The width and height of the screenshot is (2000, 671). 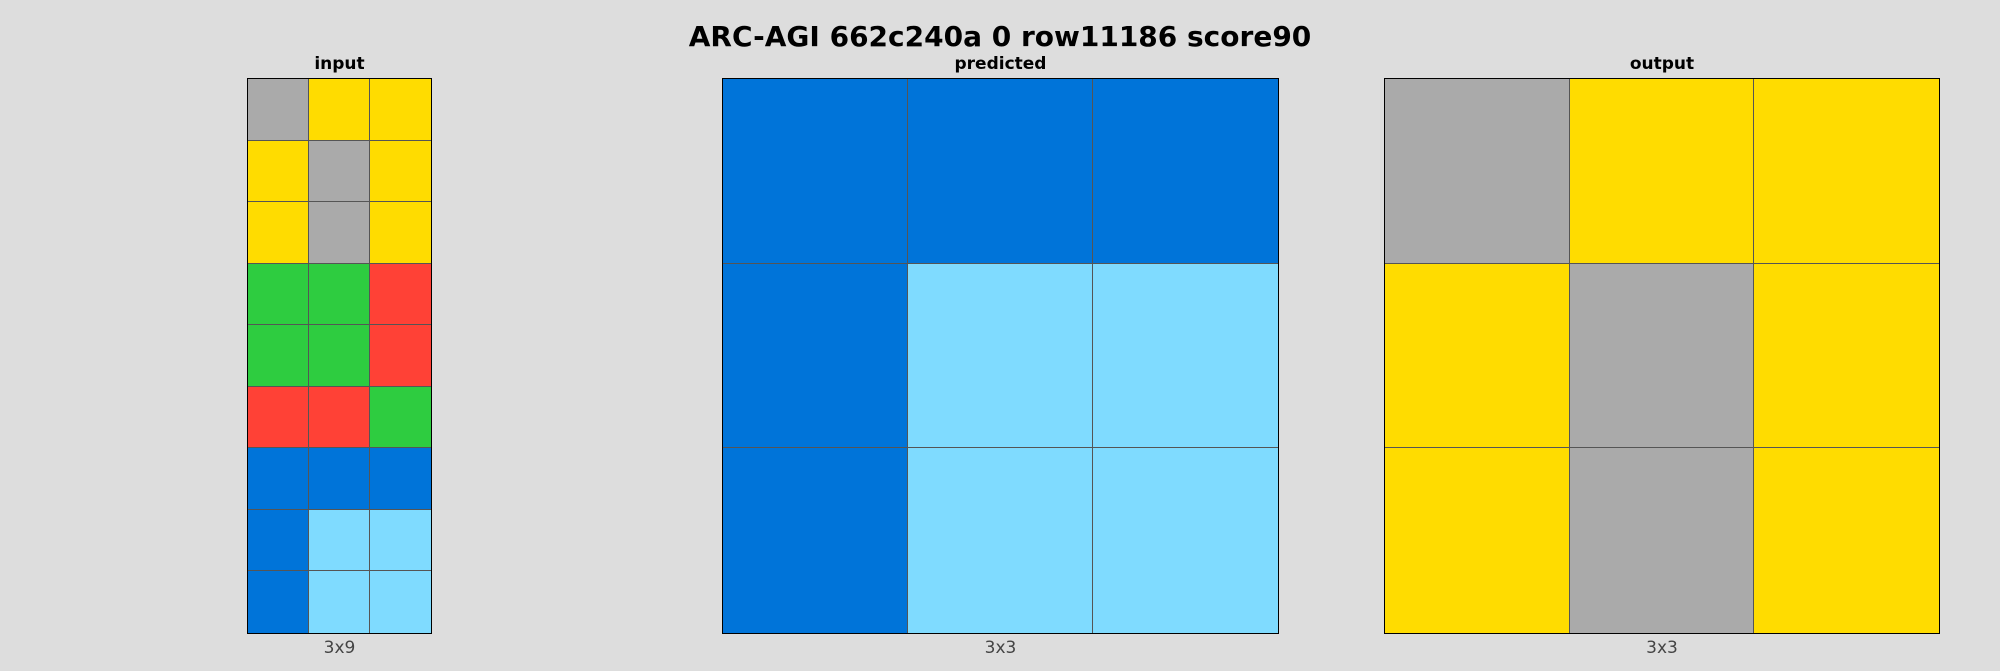 I want to click on output-grid-dimensions: 3x3, so click(x=1662, y=648).